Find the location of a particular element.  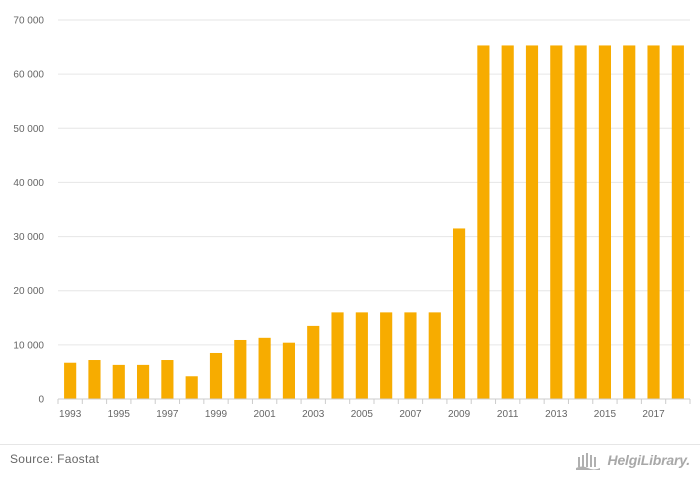

x-tick-label: 2011 is located at coordinates (508, 414).